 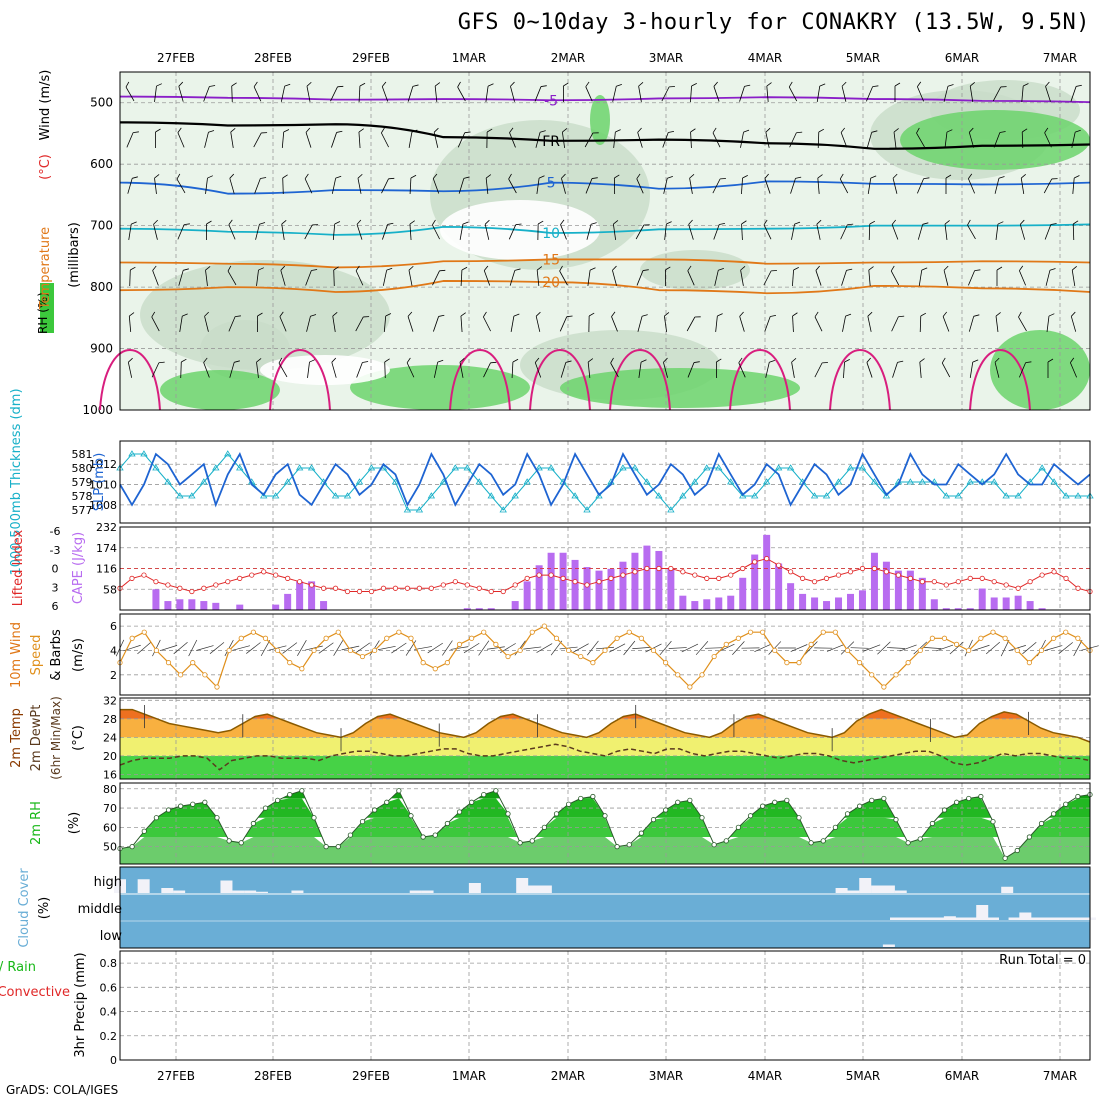 I want to click on panel-cape-frame, so click(x=605, y=568).